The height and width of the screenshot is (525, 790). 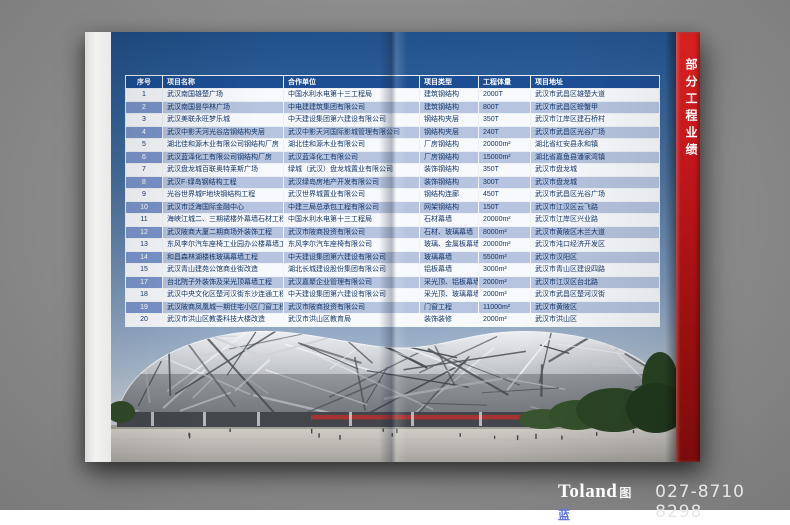 I want to click on plaza-ground, so click(x=393, y=443).